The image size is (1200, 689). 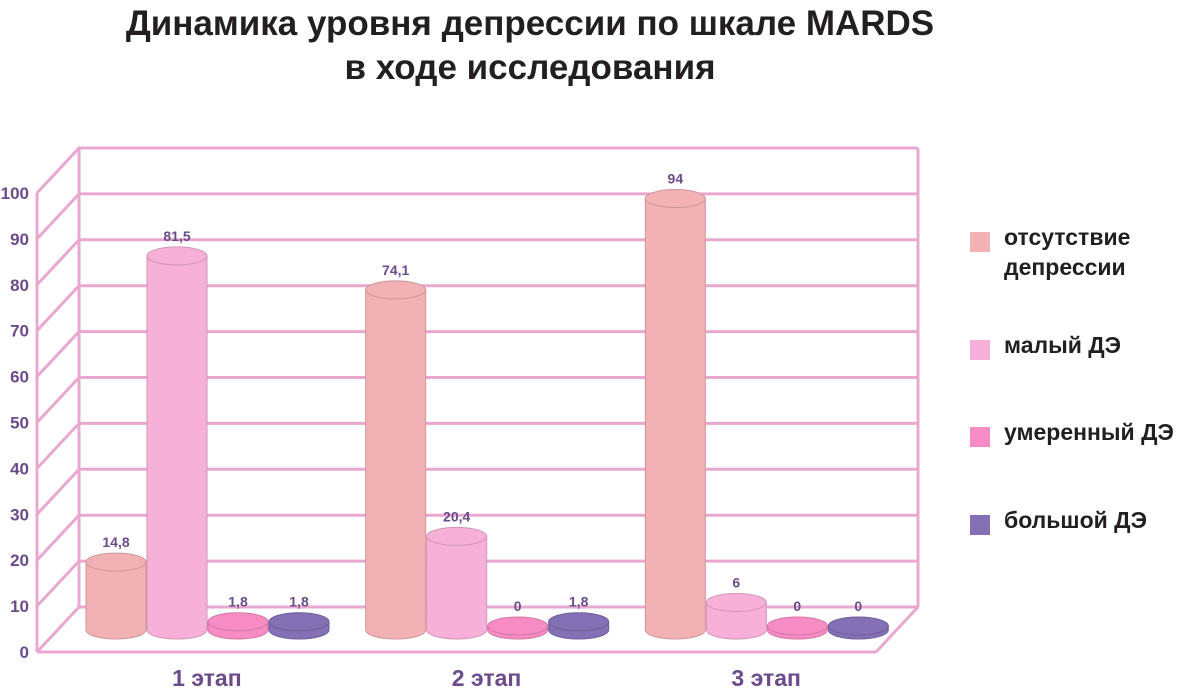 What do you see at coordinates (1063, 345) in the screenshot?
I see `legend-label: малый ДЭ` at bounding box center [1063, 345].